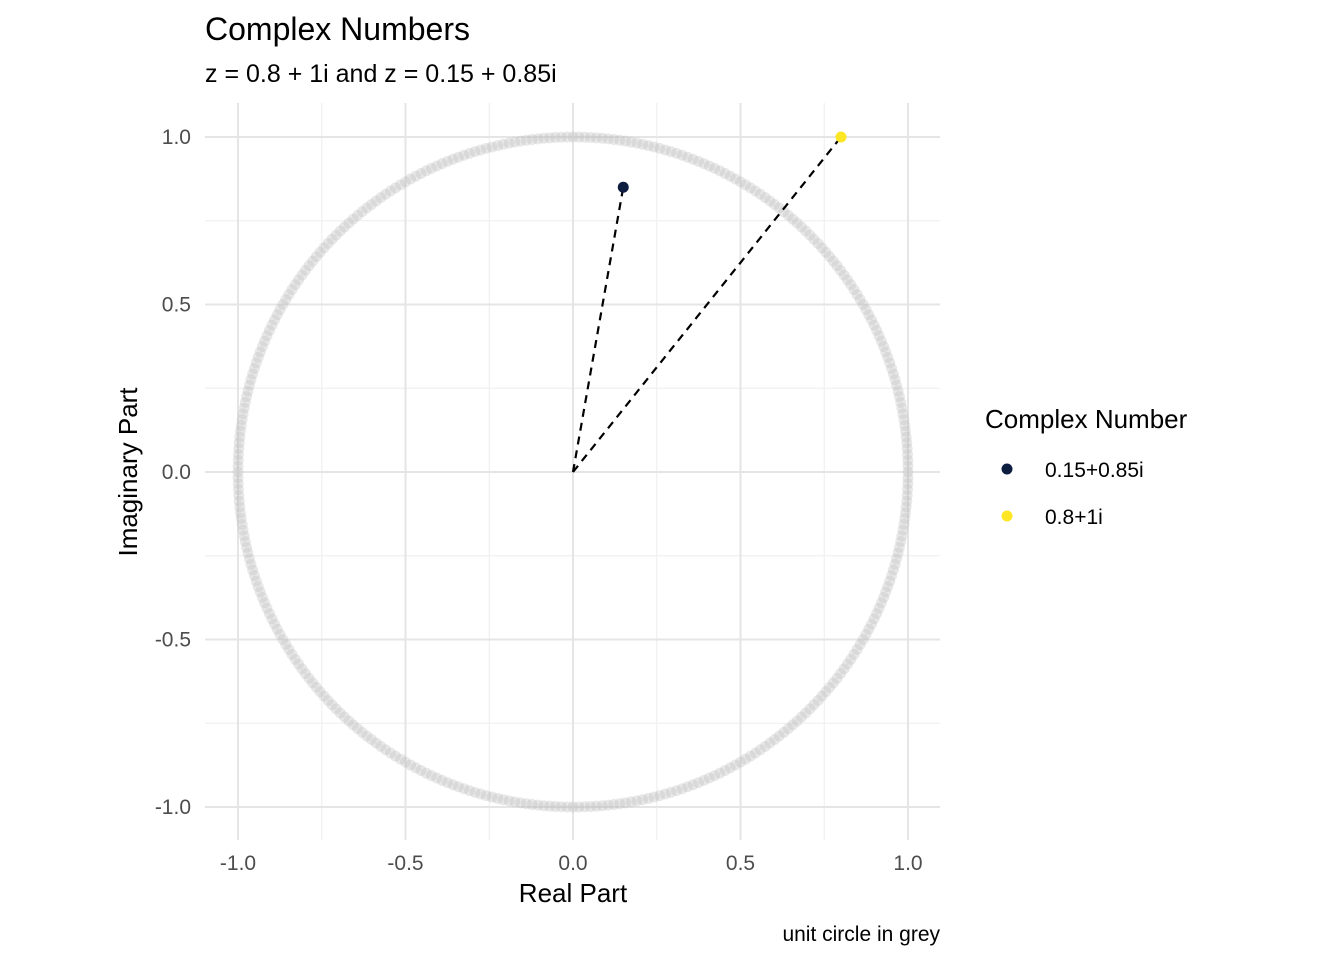 The image size is (1344, 960). Describe the element at coordinates (176, 305) in the screenshot. I see `y-tick-label: 0.5` at that location.